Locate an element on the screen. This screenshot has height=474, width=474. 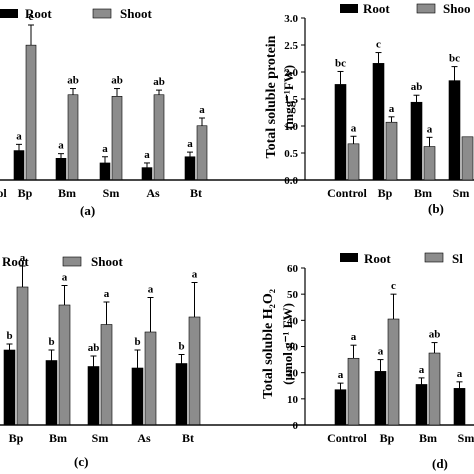
y-tick-label: 2.5 is located at coordinates (291, 46).